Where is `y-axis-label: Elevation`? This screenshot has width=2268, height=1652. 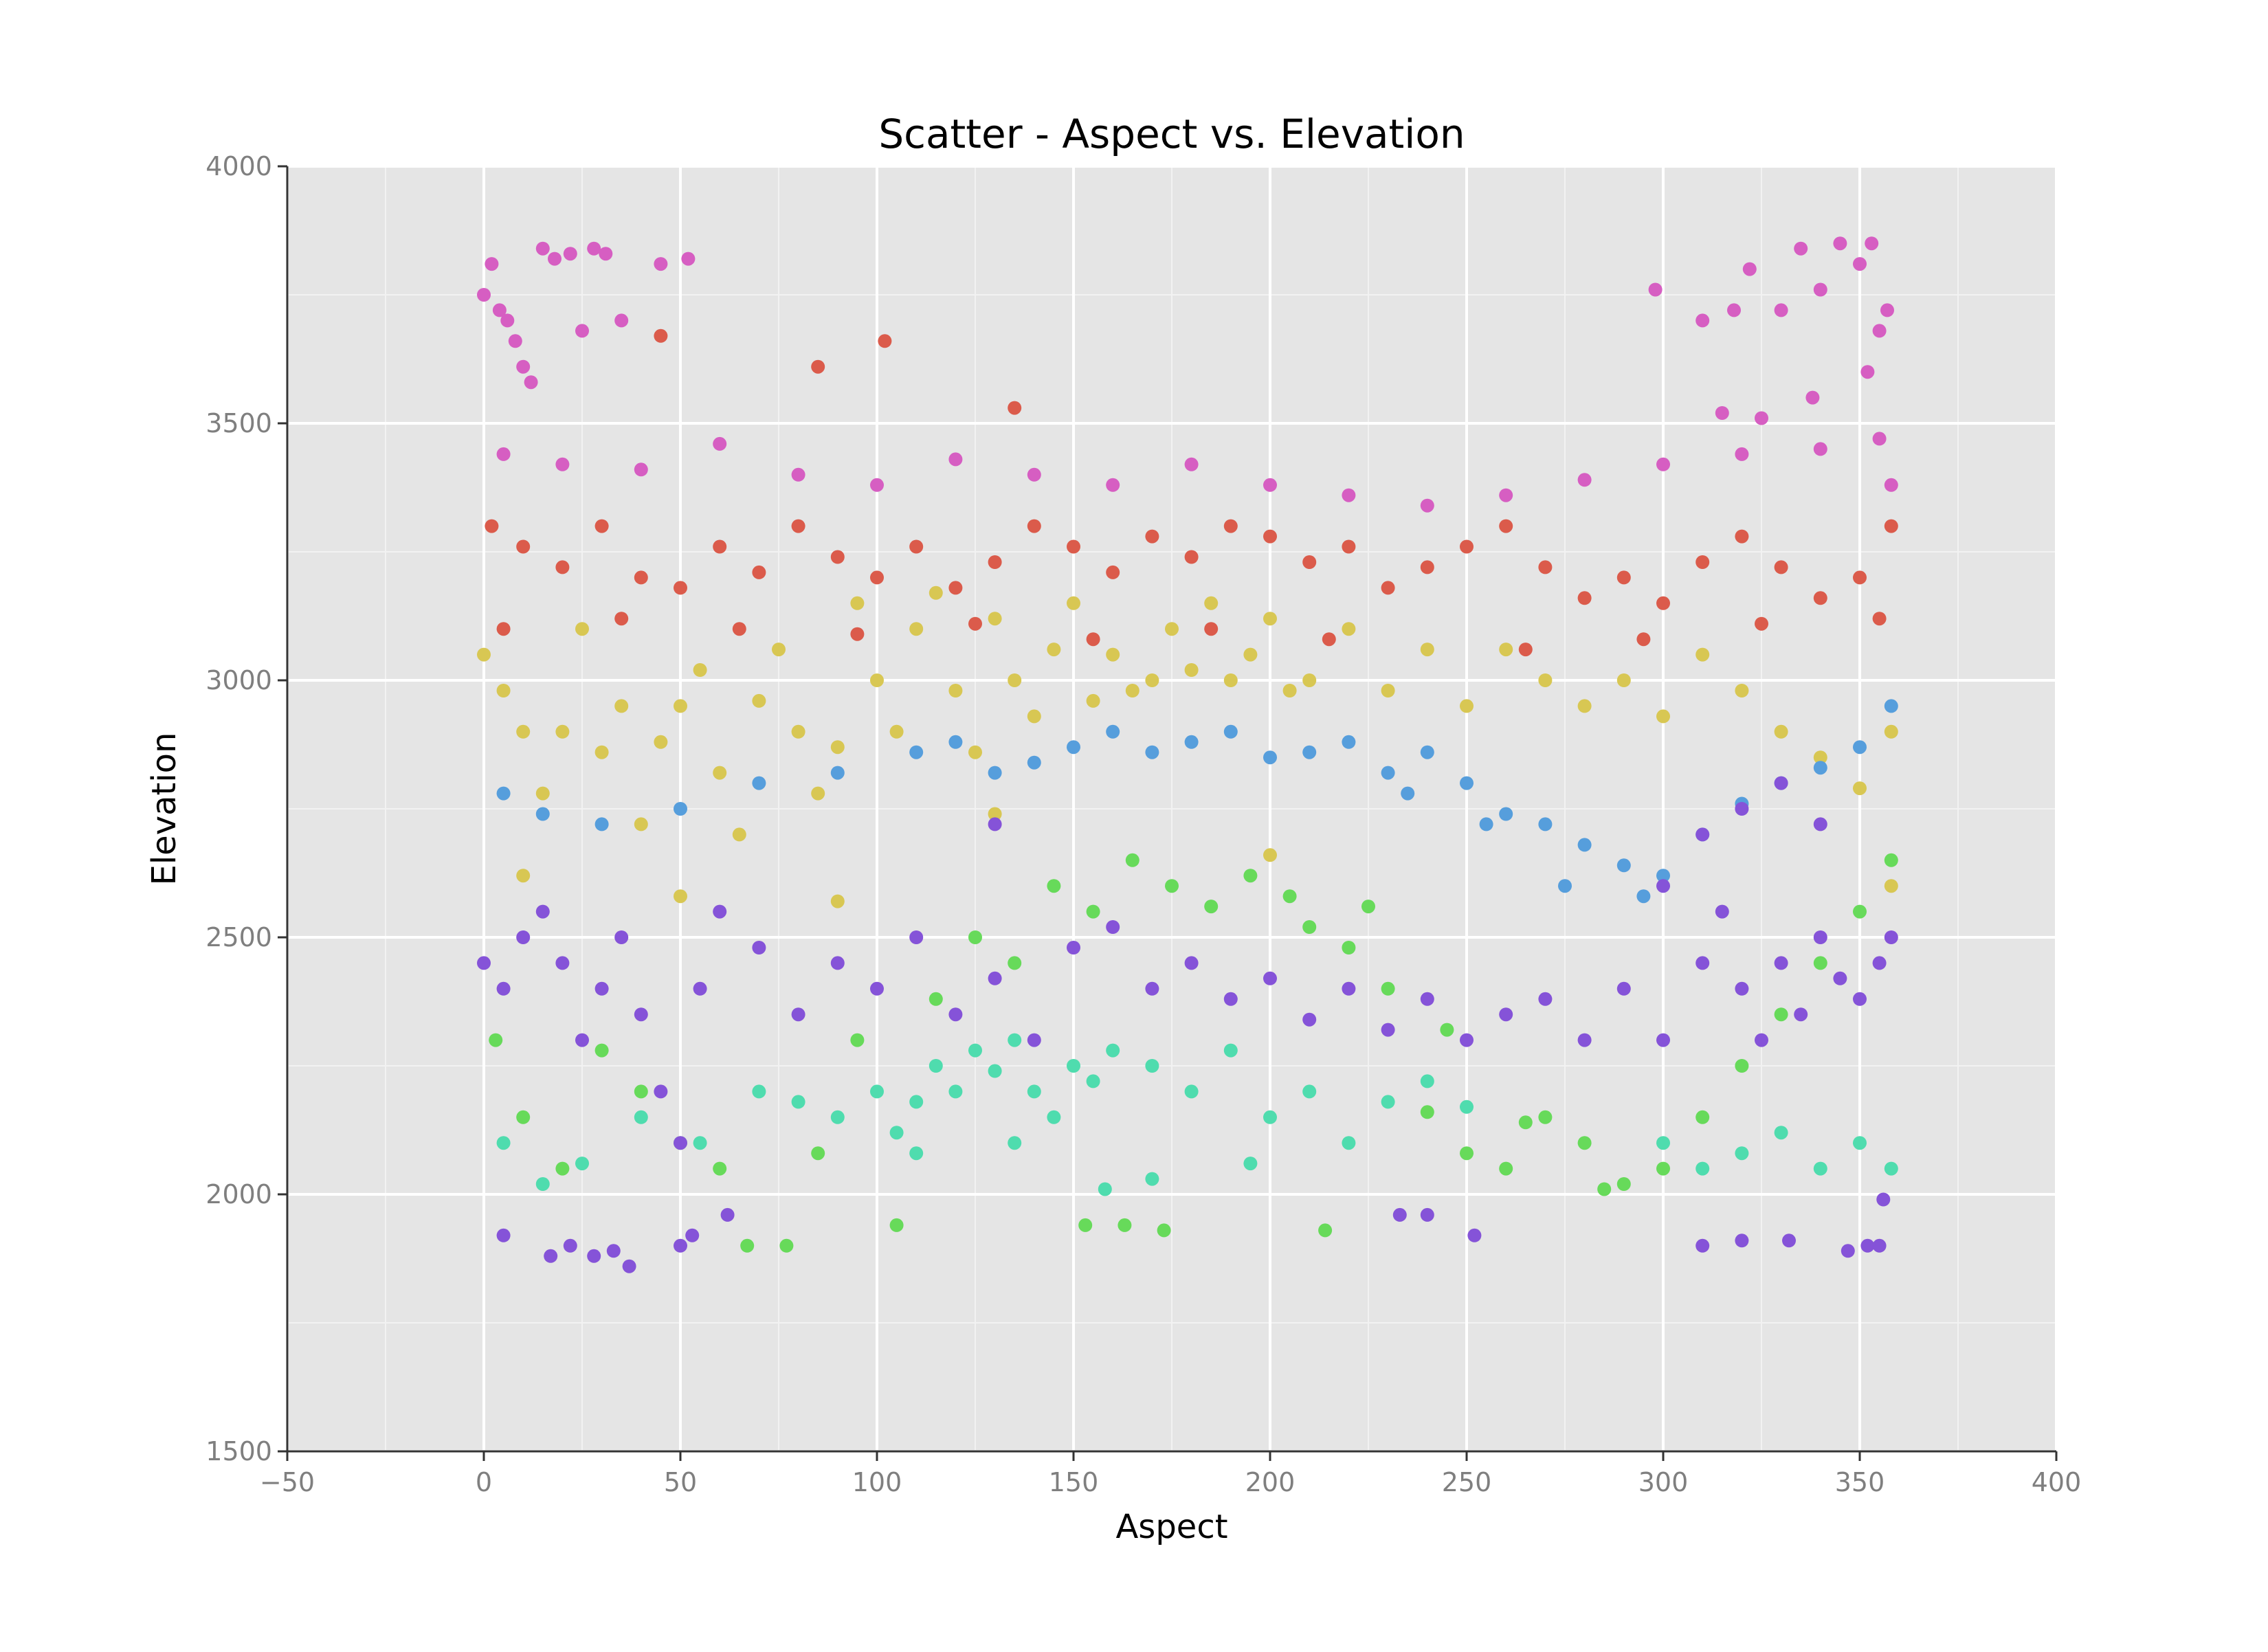 y-axis-label: Elevation is located at coordinates (164, 809).